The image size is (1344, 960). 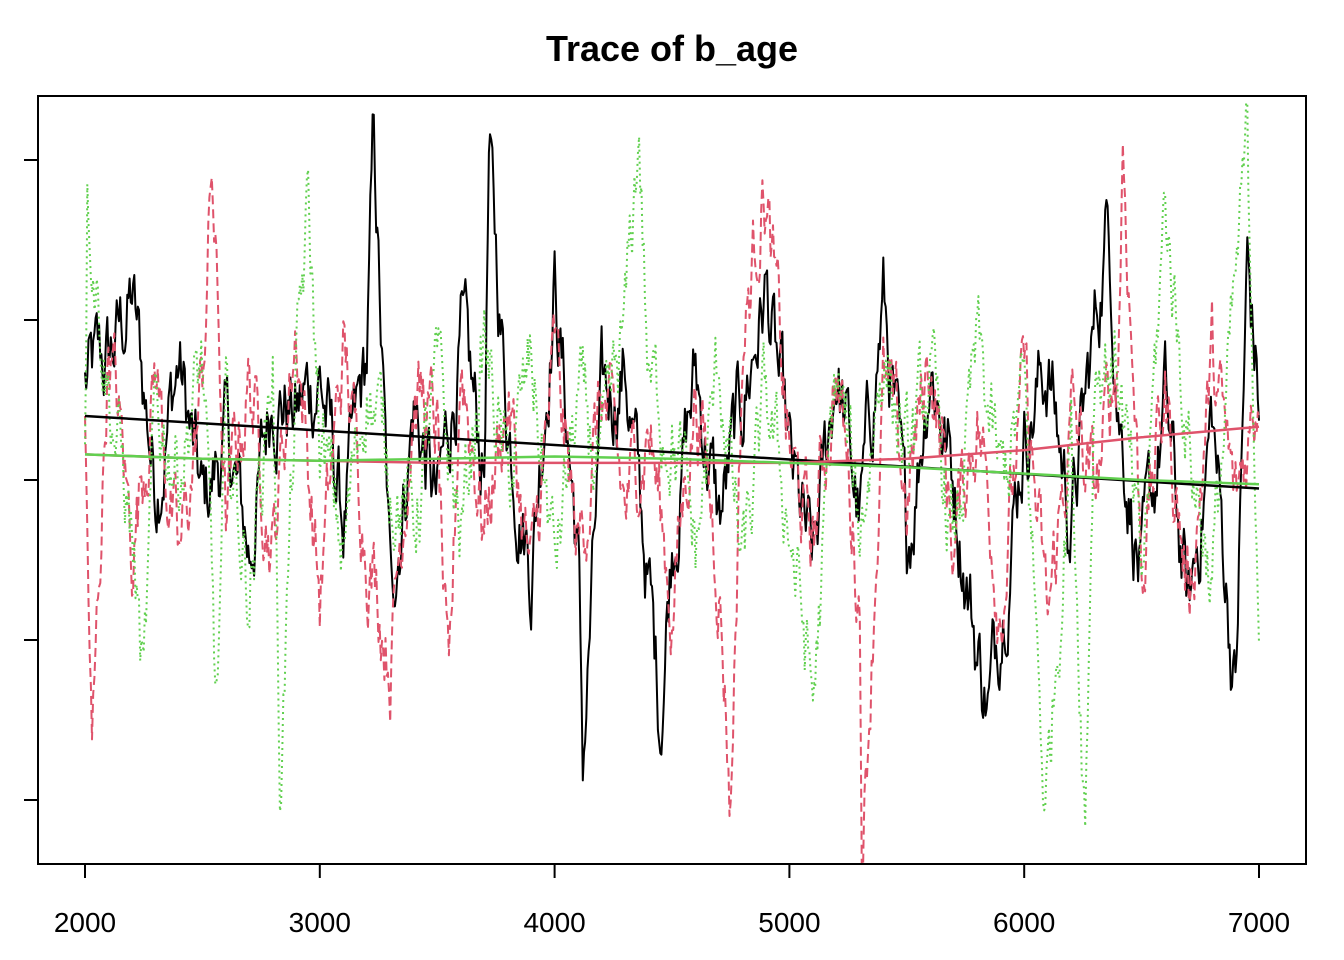 I want to click on chart-title: Trace of b_age, so click(x=672, y=48).